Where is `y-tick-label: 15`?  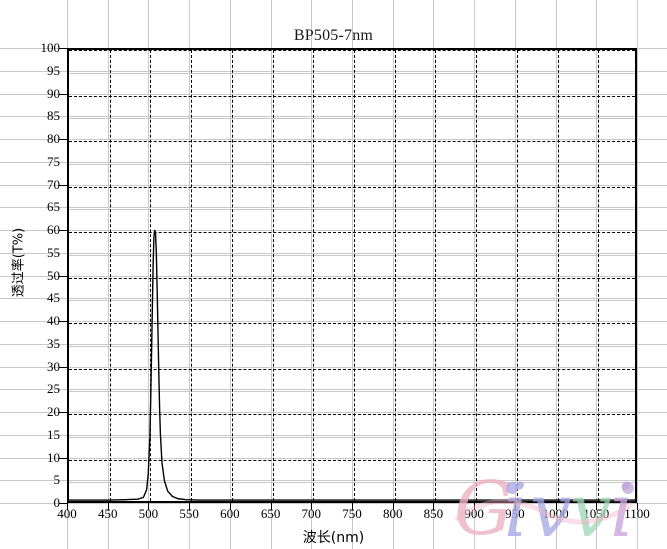 y-tick-label: 15 is located at coordinates (53, 434).